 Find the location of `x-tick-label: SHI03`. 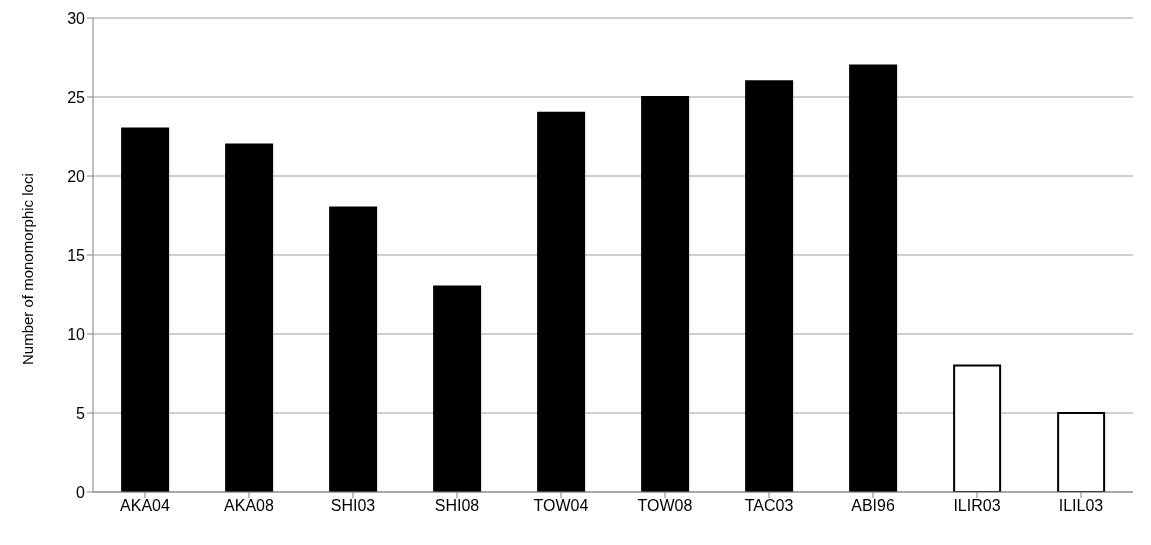

x-tick-label: SHI03 is located at coordinates (353, 506).